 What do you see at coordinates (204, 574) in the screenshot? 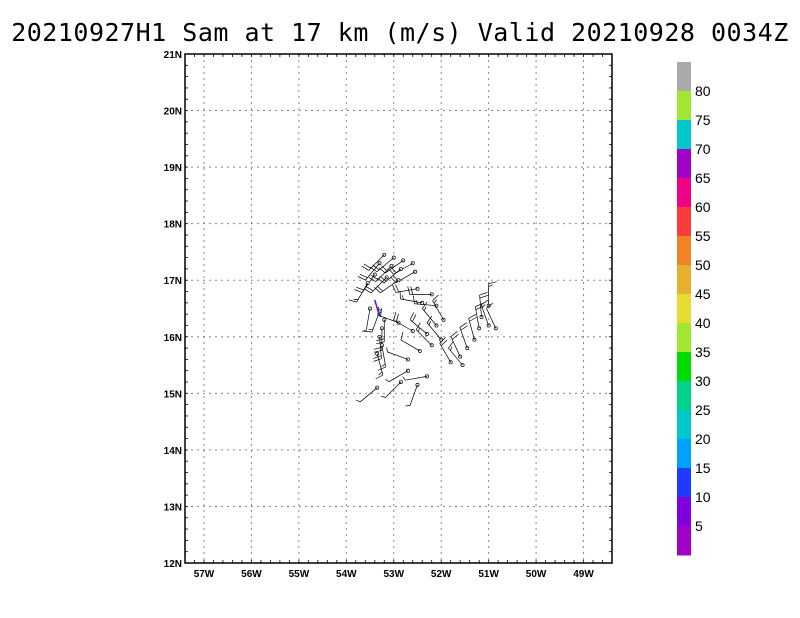
I see `x-tick-label: 57W` at bounding box center [204, 574].